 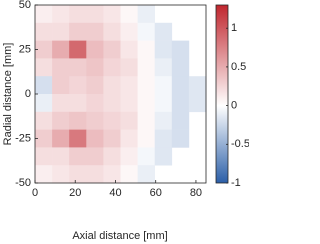 What do you see at coordinates (23, 138) in the screenshot?
I see `y-tick-label: -25` at bounding box center [23, 138].